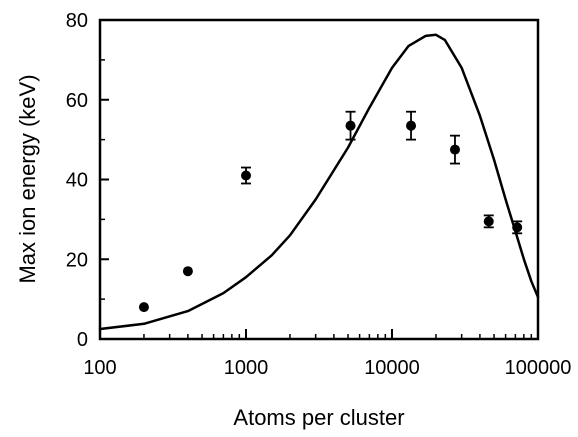 The image size is (578, 437). I want to click on x-axis-title: Atoms per cluster, so click(318, 417).